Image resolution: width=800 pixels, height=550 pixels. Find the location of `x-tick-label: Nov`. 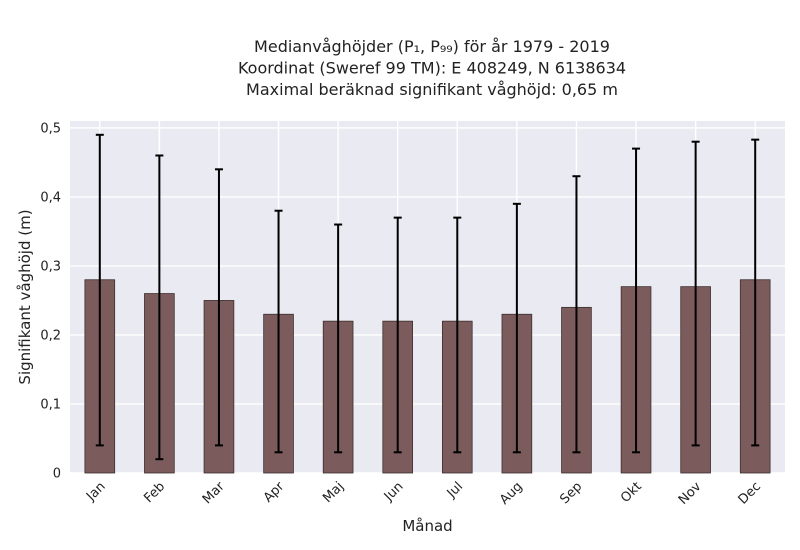

x-tick-label: Nov is located at coordinates (690, 493).